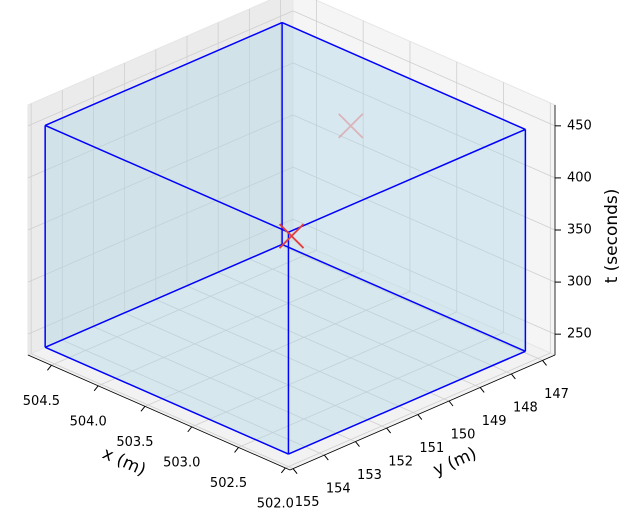 This screenshot has width=635, height=524. Describe the element at coordinates (463, 435) in the screenshot. I see `y-tick-label: 150` at that location.